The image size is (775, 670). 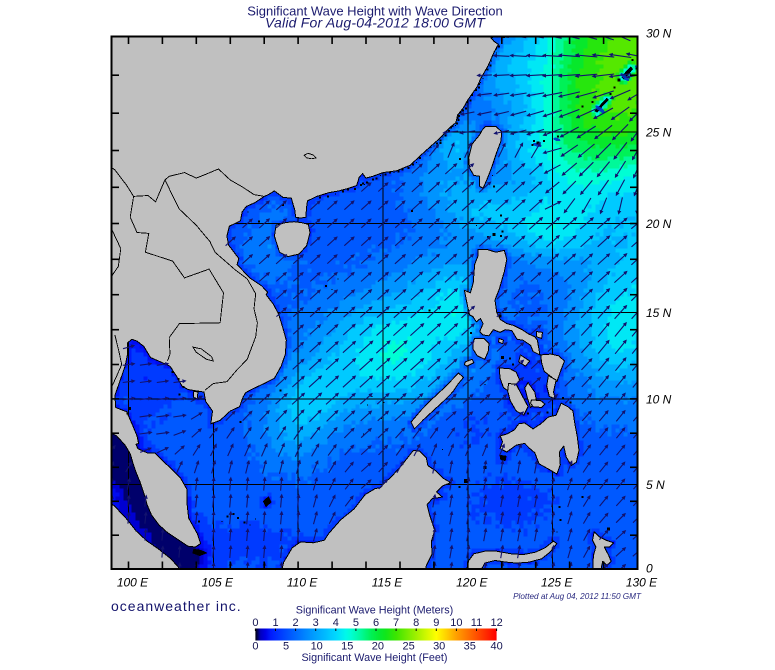 What do you see at coordinates (375, 23) in the screenshot?
I see `svg-text:Valid For Aug-04-2012 18:00 GM: Valid For Aug-04-2012 18:00 GMT` at bounding box center [375, 23].